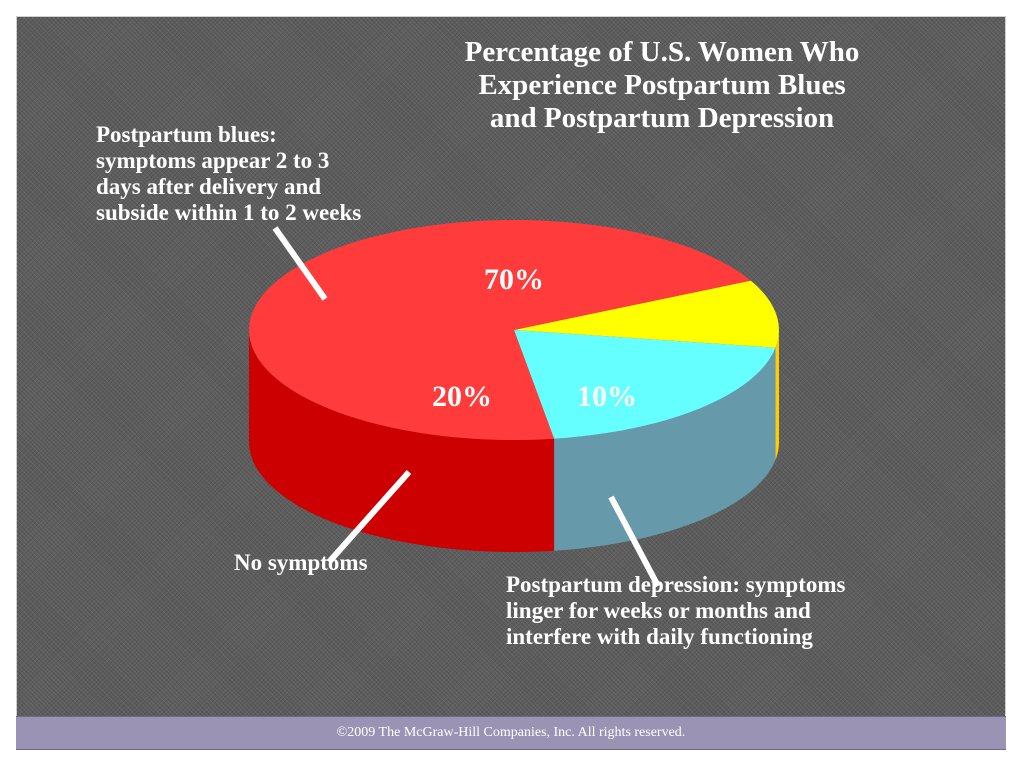  Describe the element at coordinates (607, 396) in the screenshot. I see `slice-label-depression: 10%` at that location.